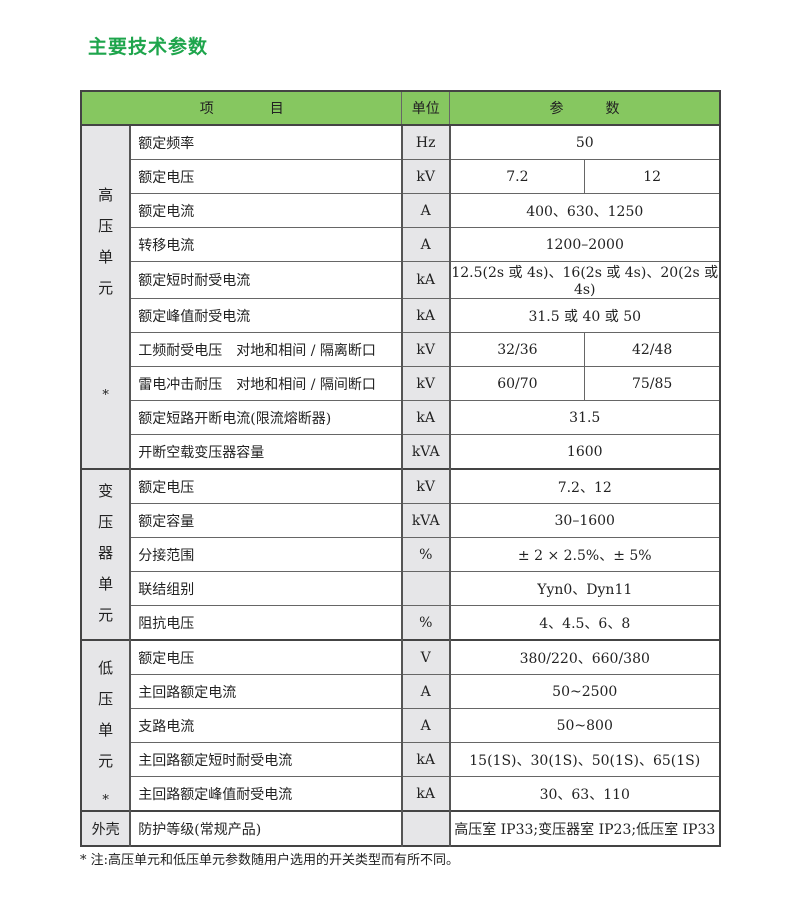  I want to click on row-item: 主回路额定短时耐受电流, so click(266, 759).